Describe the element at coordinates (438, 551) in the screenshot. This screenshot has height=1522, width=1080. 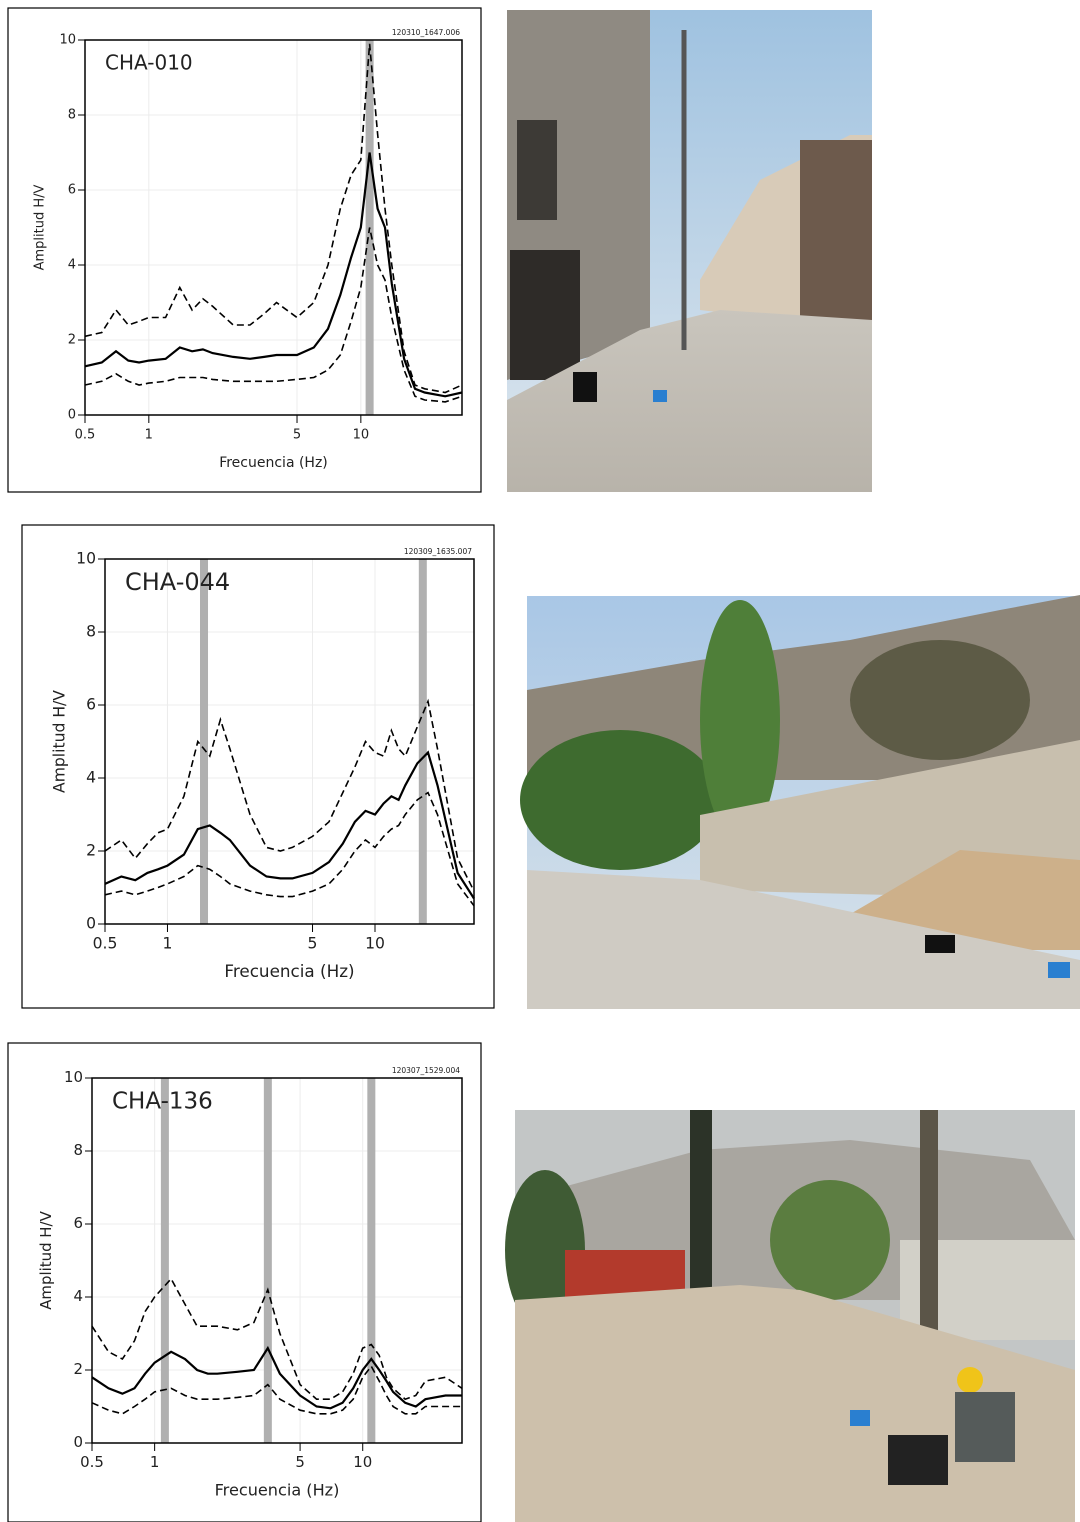
I see `record-id: 120309_1635.007` at that location.